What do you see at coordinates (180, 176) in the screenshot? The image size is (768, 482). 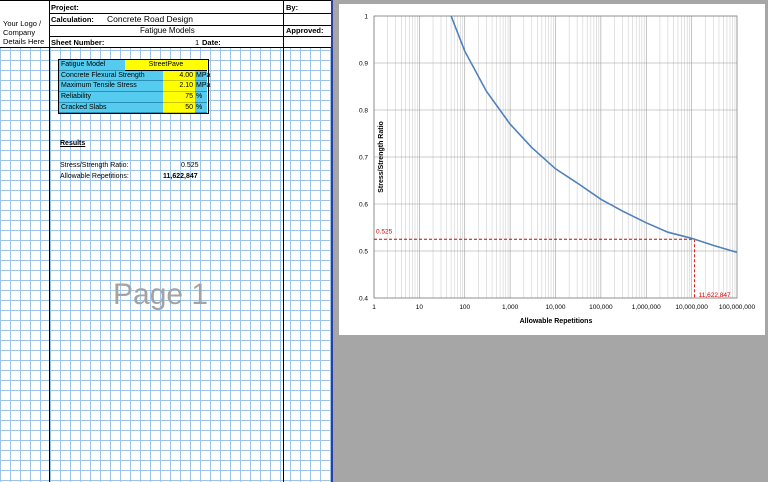 I see `reps-value: 11,622,847` at bounding box center [180, 176].